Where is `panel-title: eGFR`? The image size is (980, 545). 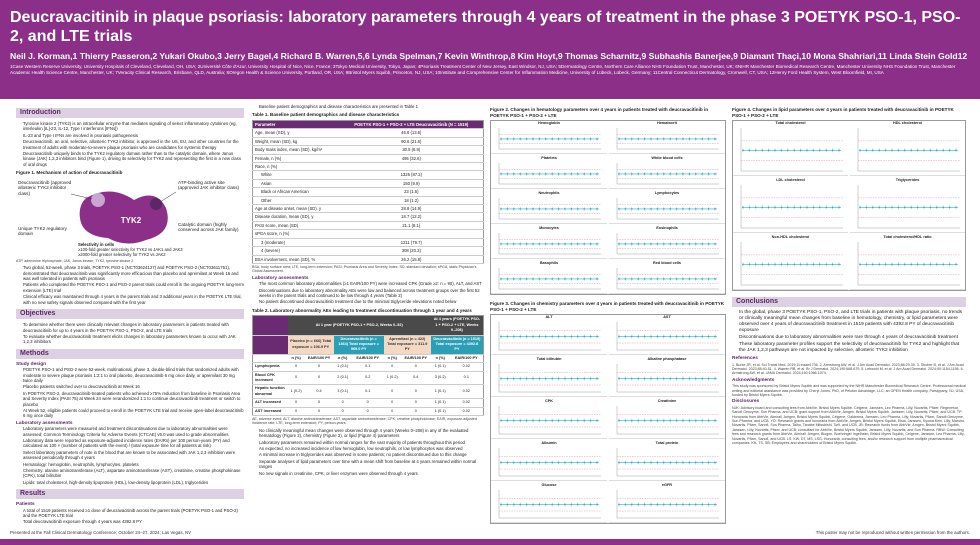
panel-title: eGFR is located at coordinates (667, 485).